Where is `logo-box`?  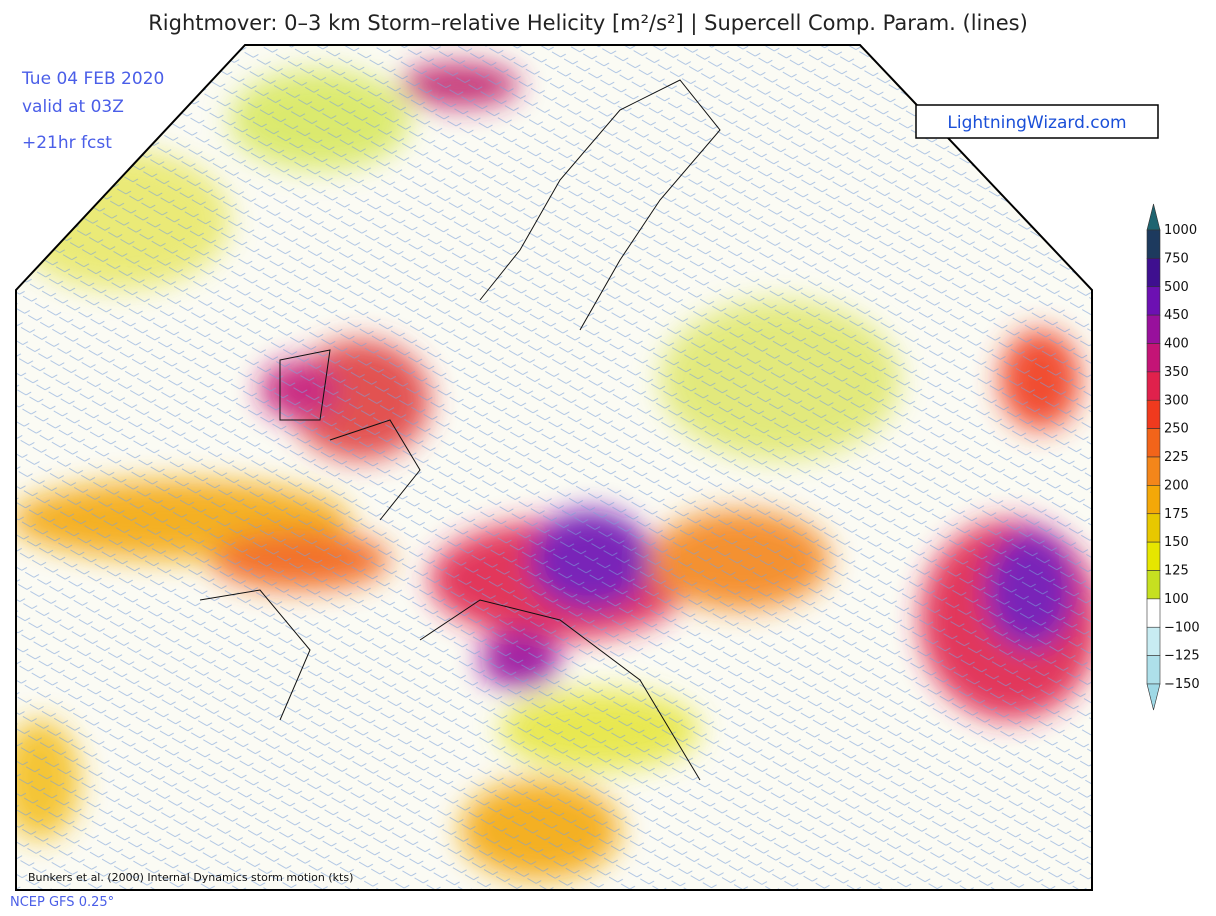
logo-box is located at coordinates (1037, 121).